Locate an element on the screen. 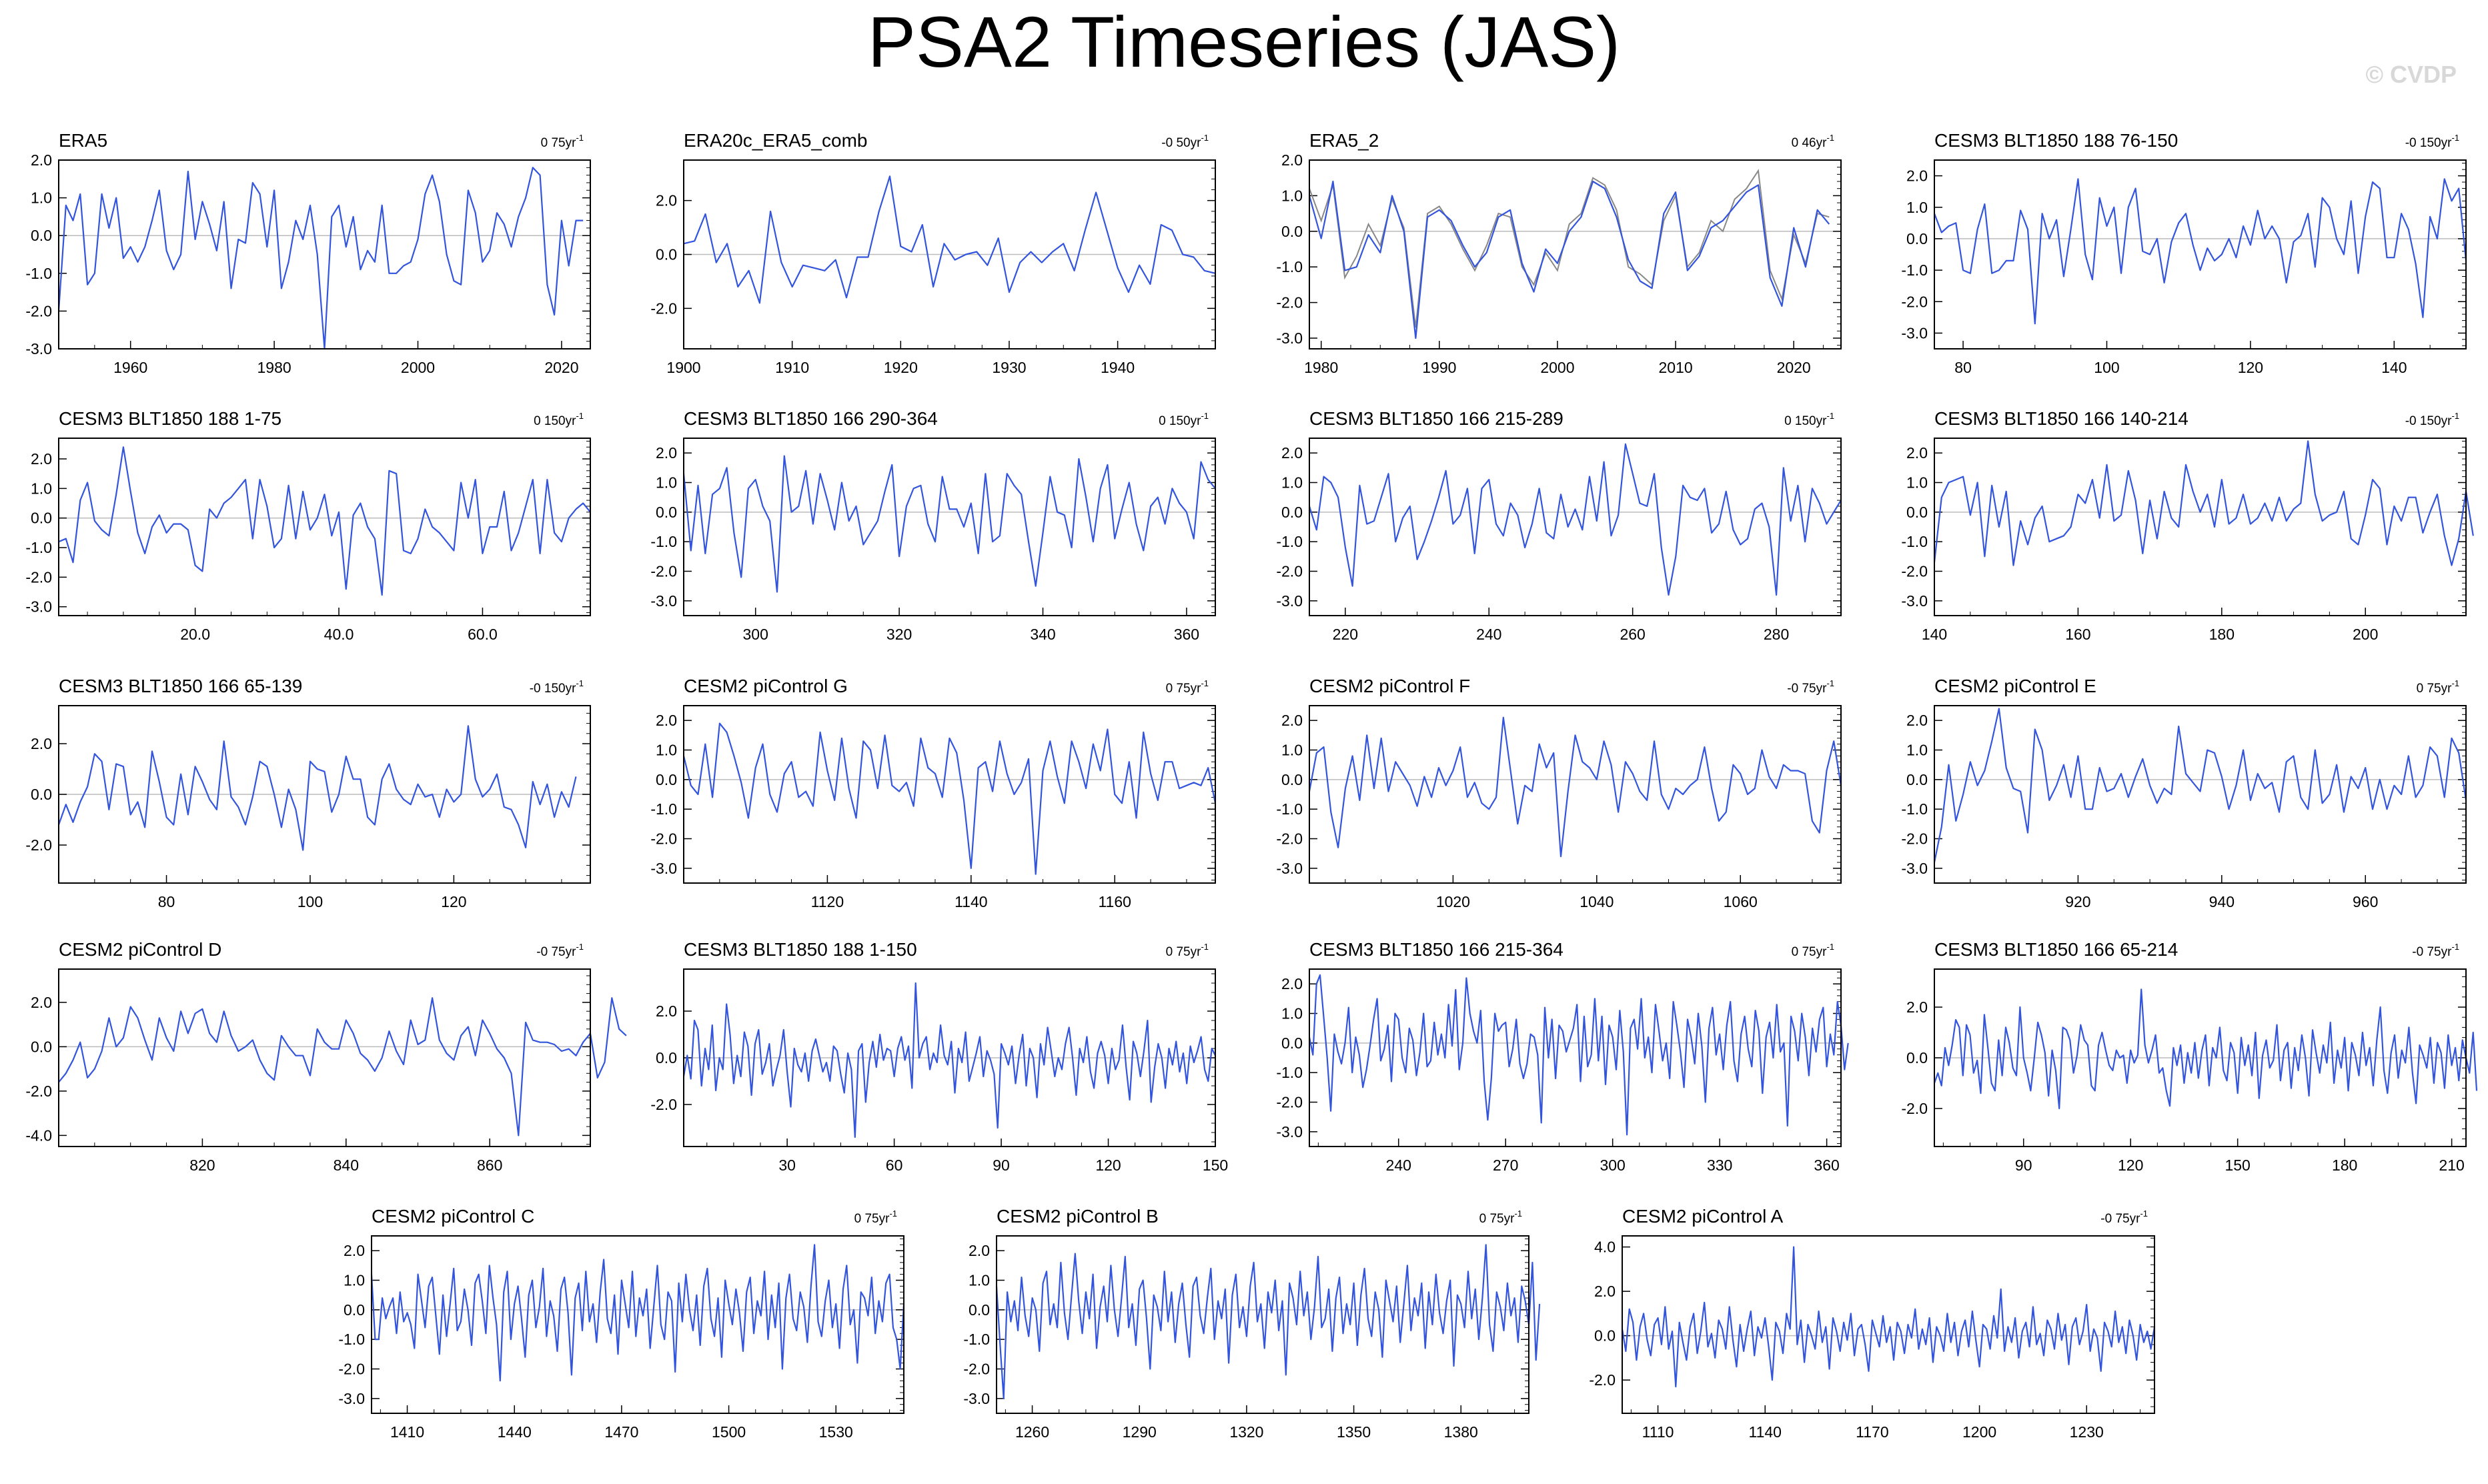 This screenshot has height=1484, width=2488. x-tick-label: 60.0 is located at coordinates (483, 634).